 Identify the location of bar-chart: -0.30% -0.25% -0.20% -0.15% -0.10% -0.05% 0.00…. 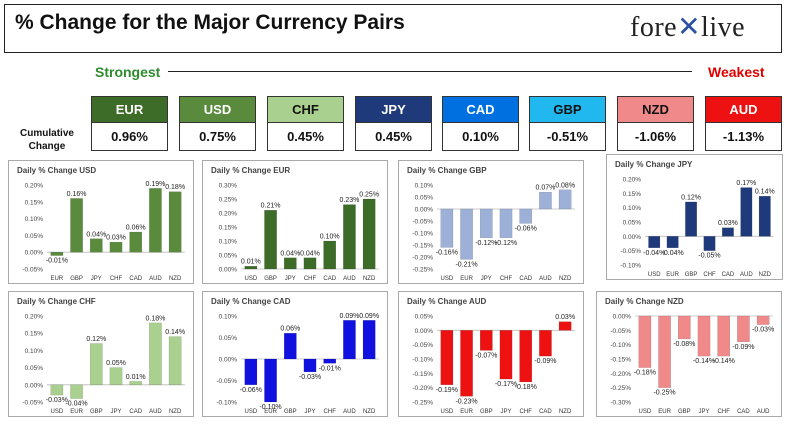
(692, 365).